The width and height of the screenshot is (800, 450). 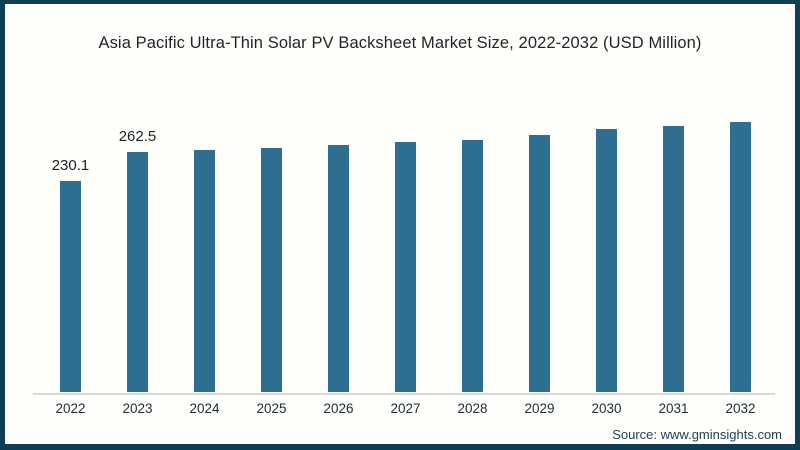 I want to click on tick-label-2030: 2030, so click(x=606, y=408).